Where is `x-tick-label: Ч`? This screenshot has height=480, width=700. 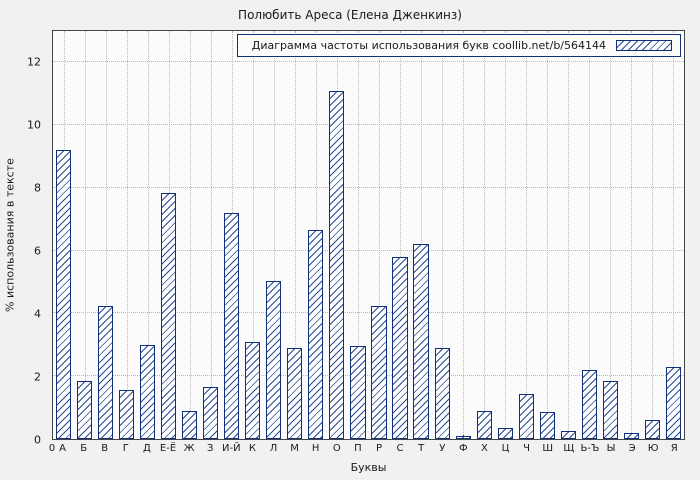
x-tick-label: Ч is located at coordinates (527, 448).